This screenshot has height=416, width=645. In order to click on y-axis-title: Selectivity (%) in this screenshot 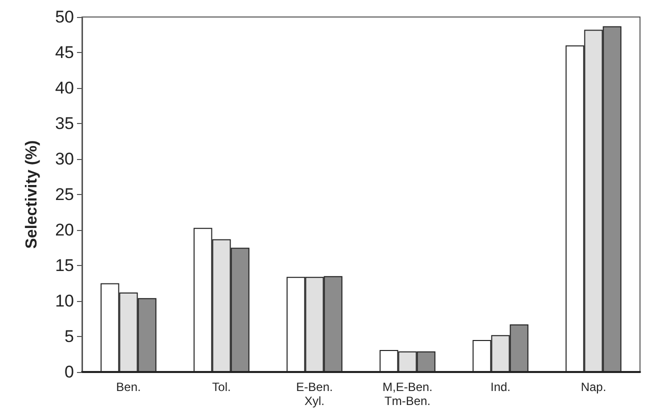, I will do `click(32, 194)`.